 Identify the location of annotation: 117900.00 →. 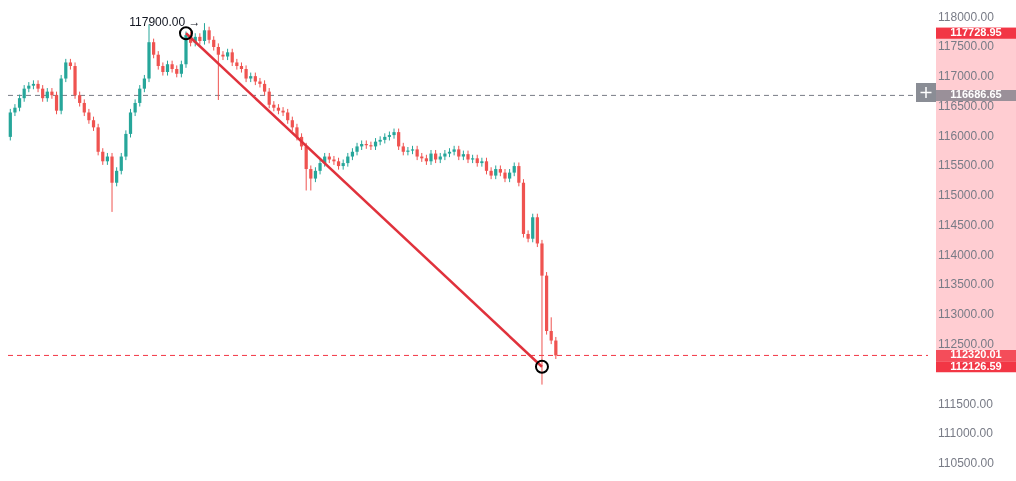
(165, 22).